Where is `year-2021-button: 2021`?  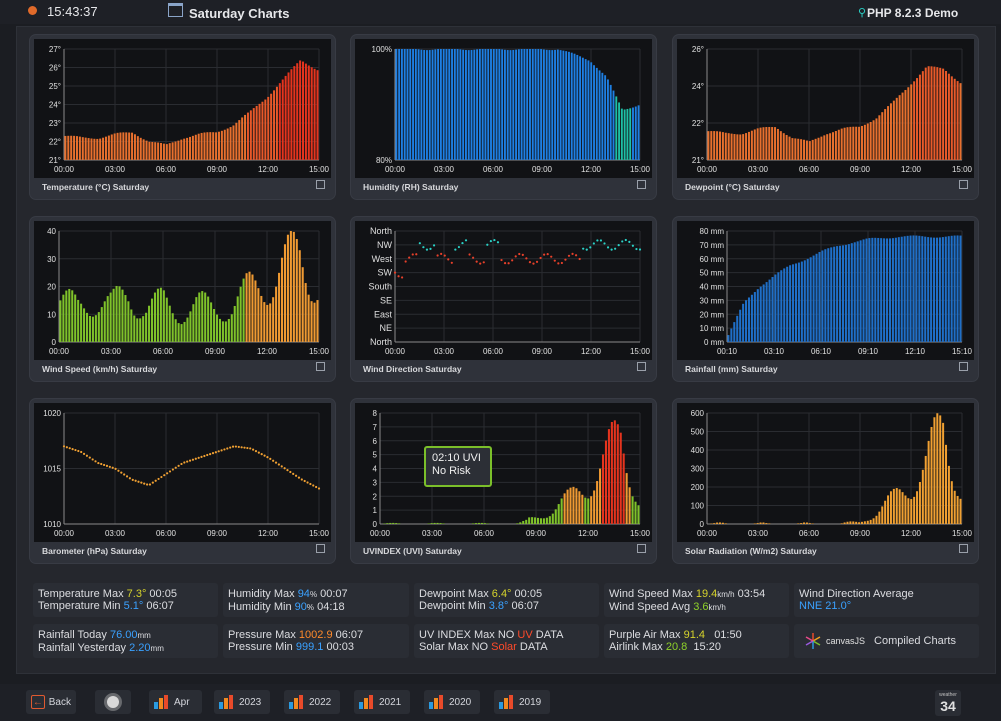
year-2021-button: 2021 is located at coordinates (382, 702).